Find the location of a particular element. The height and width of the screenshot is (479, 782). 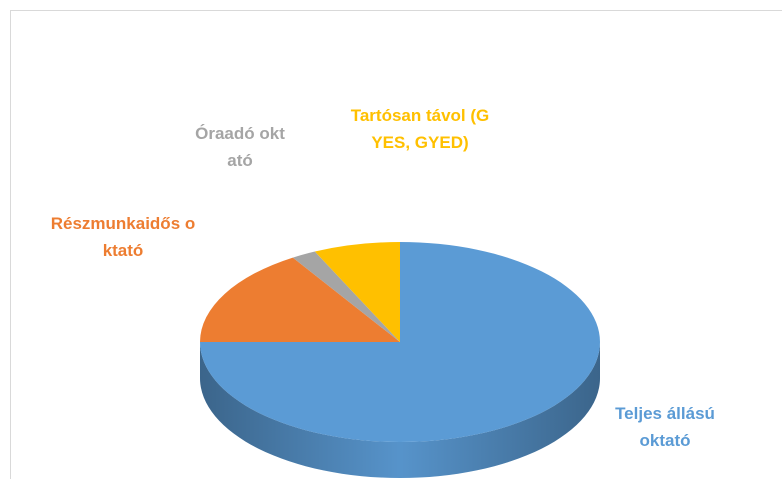

slice-label: Részmunkaidős oktató is located at coordinates (123, 237).